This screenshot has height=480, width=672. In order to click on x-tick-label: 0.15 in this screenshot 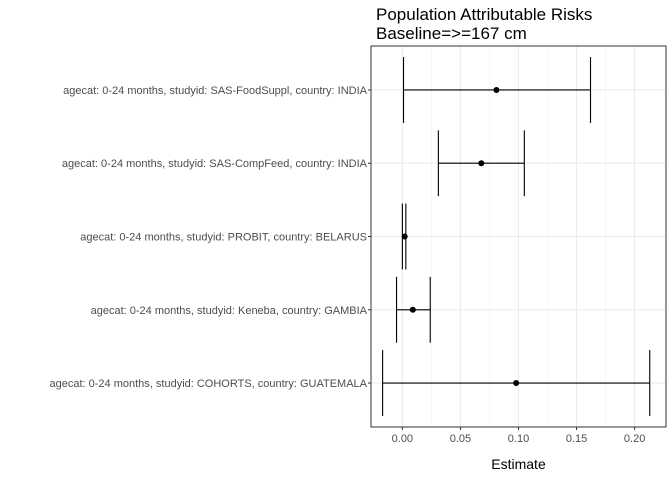, I will do `click(576, 439)`.